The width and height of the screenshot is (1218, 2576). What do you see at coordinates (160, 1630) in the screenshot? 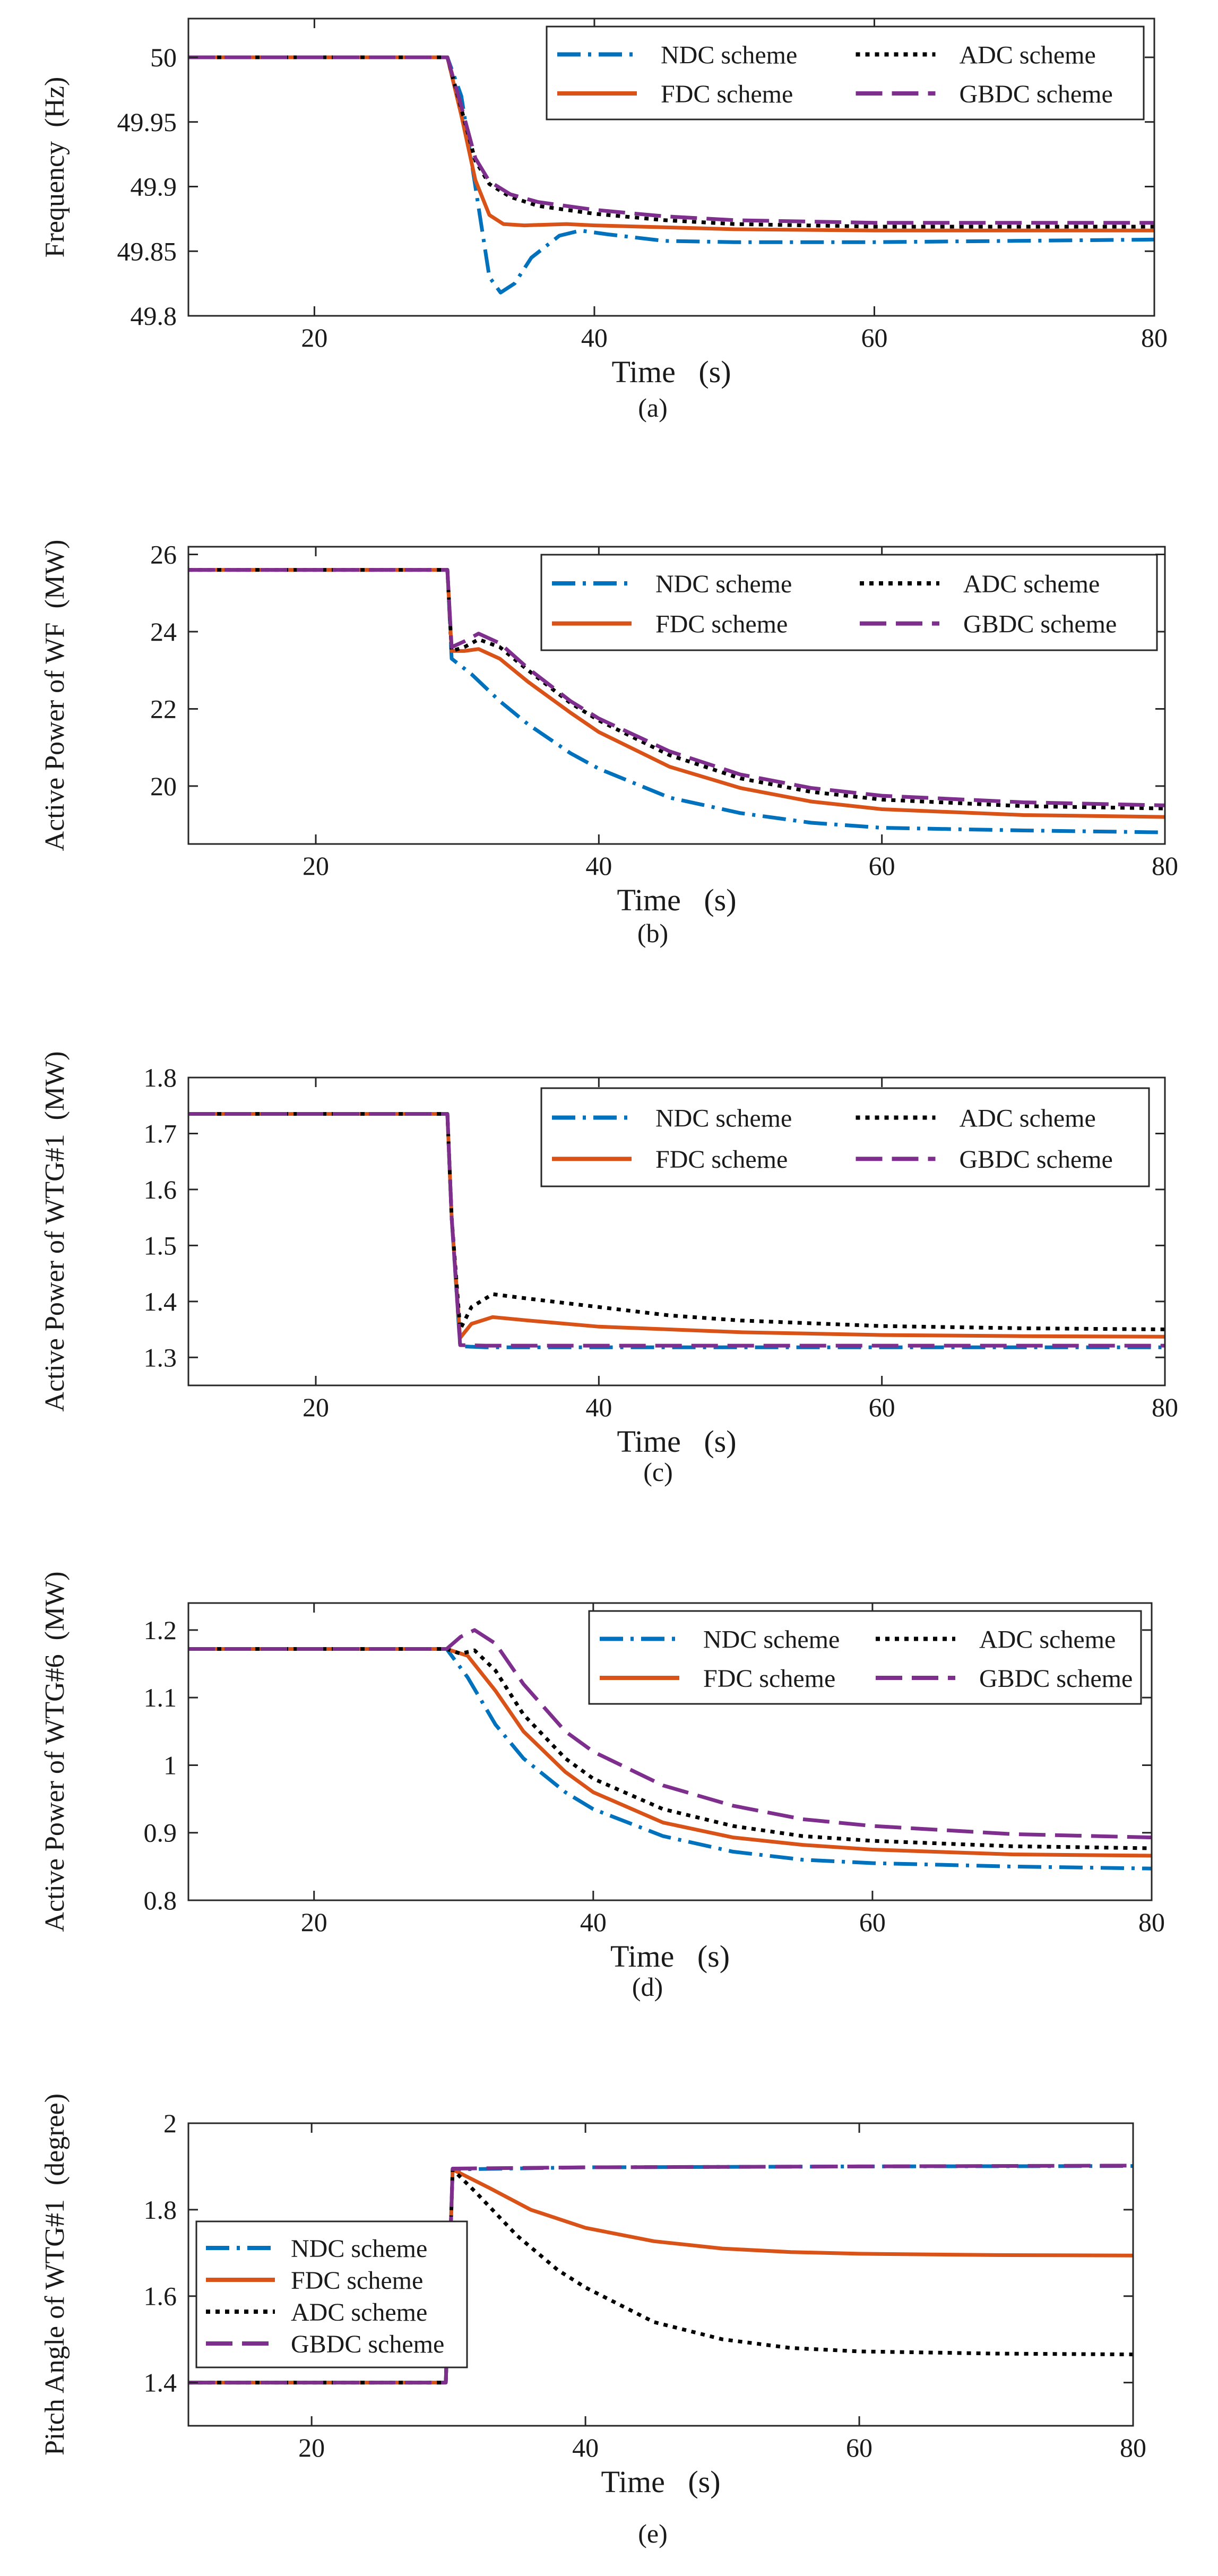
I see `y-tick-label: 1.2` at bounding box center [160, 1630].